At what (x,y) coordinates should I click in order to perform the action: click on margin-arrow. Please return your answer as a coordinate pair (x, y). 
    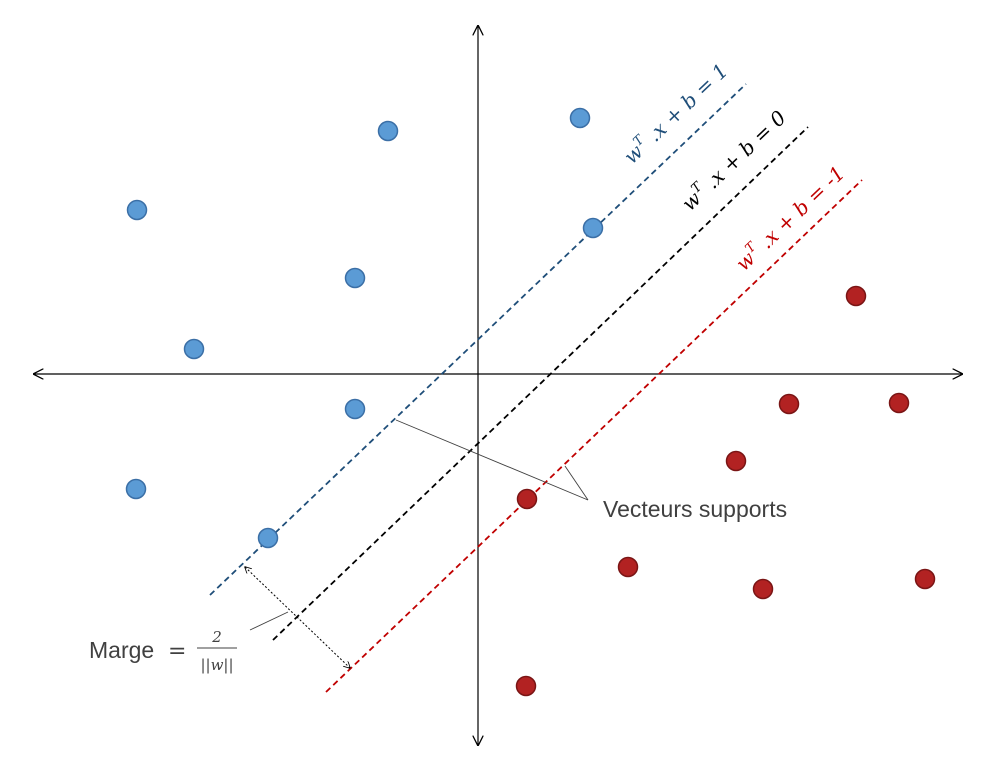
    Looking at the image, I should click on (297, 617).